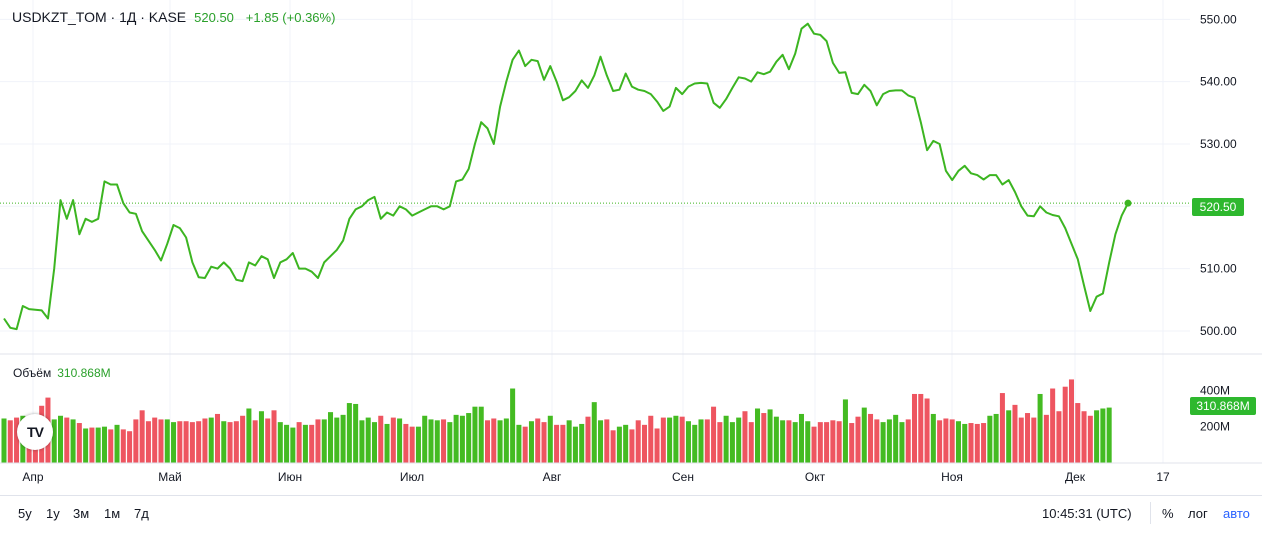 Image resolution: width=1280 pixels, height=538 pixels. What do you see at coordinates (1198, 513) in the screenshot?
I see `log-scale-button: лог` at bounding box center [1198, 513].